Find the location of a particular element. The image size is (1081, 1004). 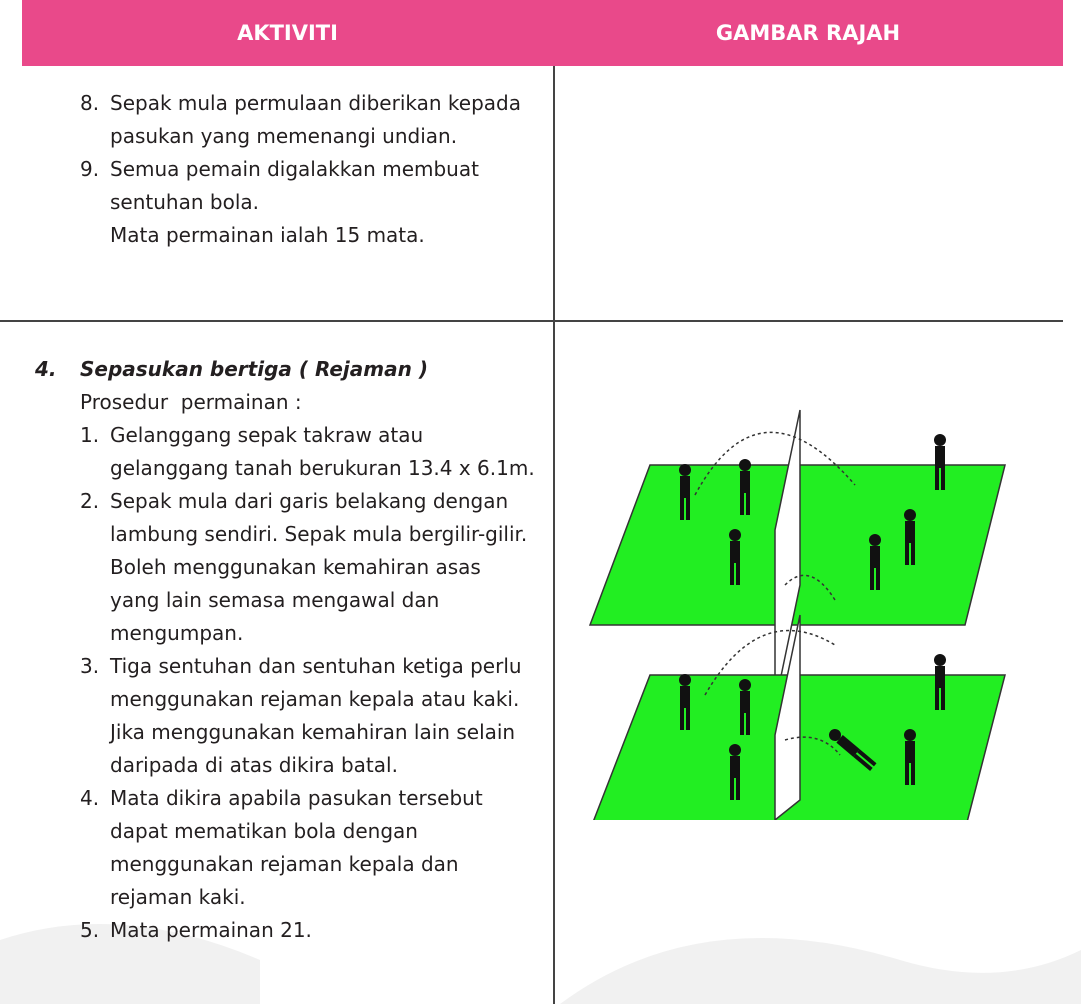

column-header: AKTIVITI is located at coordinates (287, 33).